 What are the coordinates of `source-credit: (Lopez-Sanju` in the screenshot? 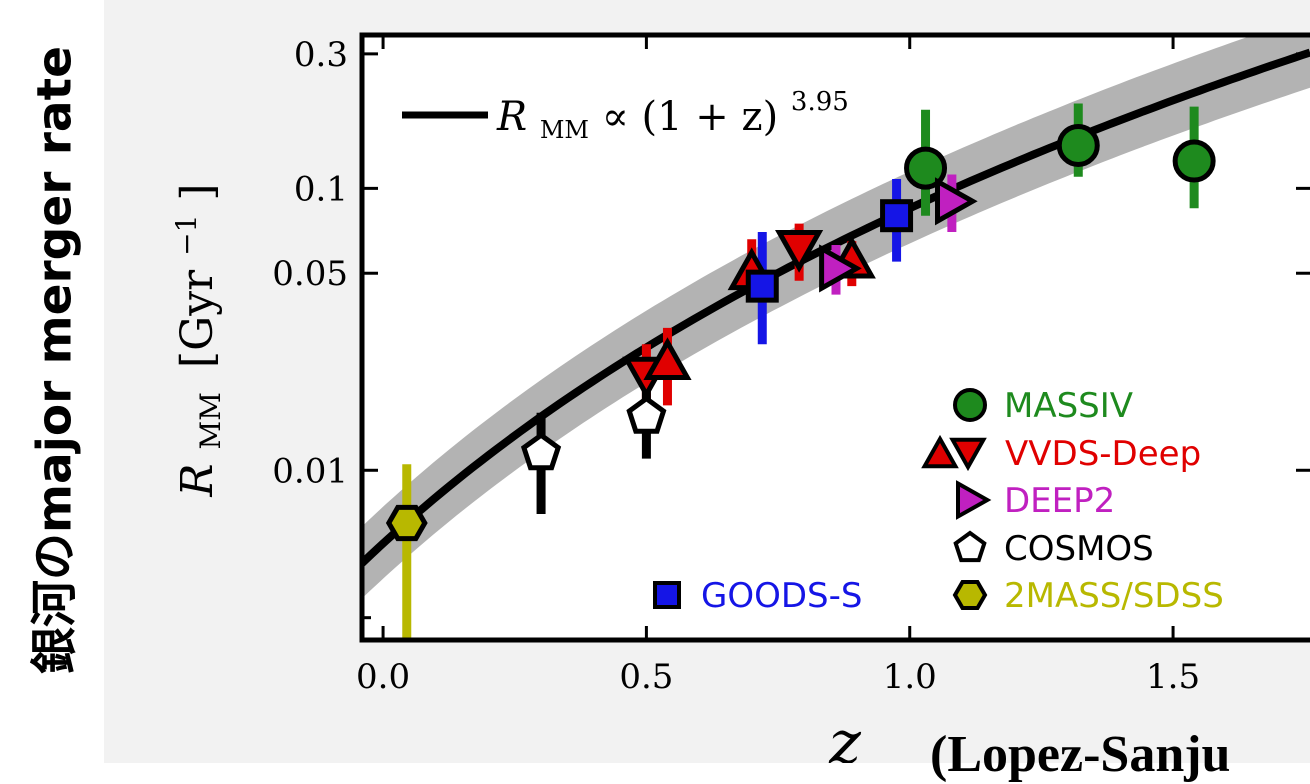 It's located at (1080, 754).